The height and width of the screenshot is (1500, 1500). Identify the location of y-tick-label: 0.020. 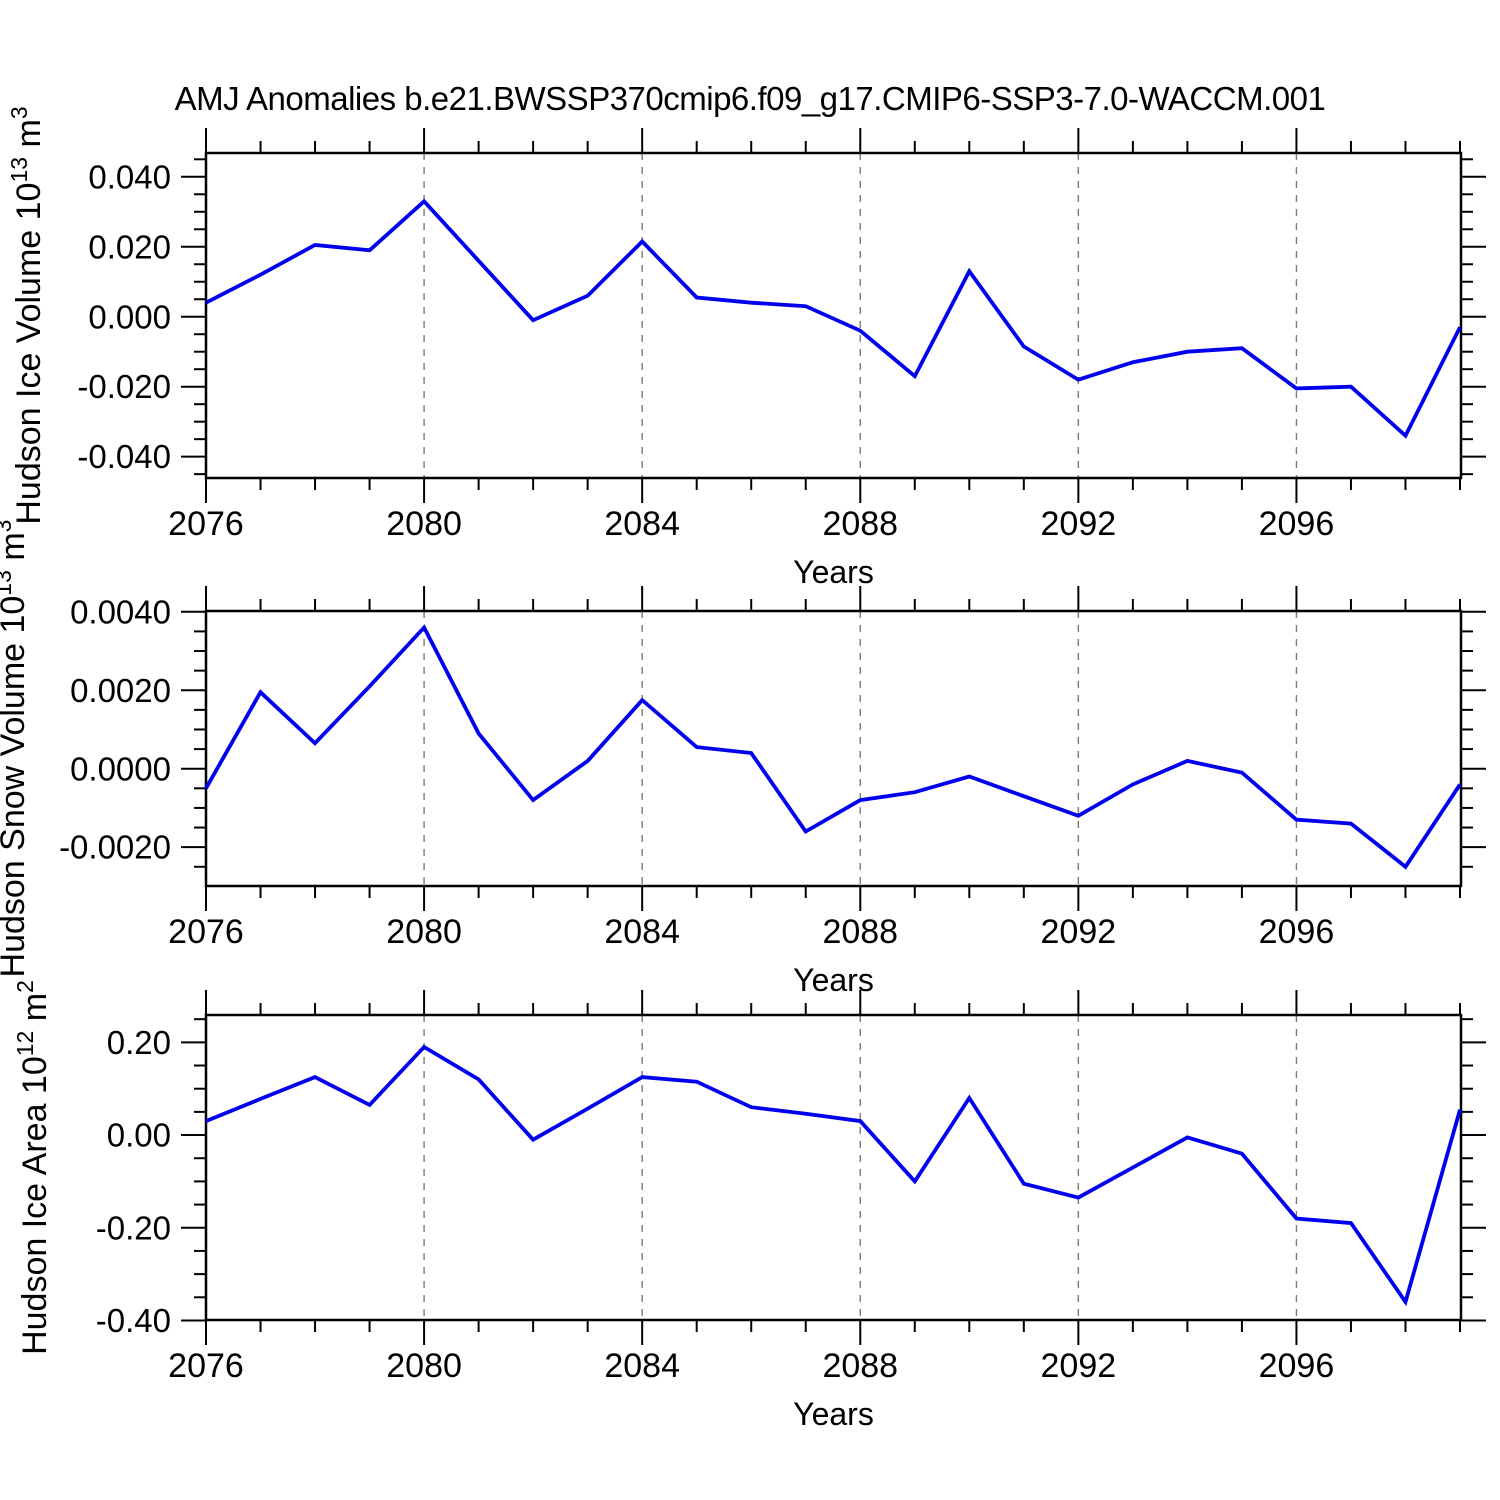
(129, 246).